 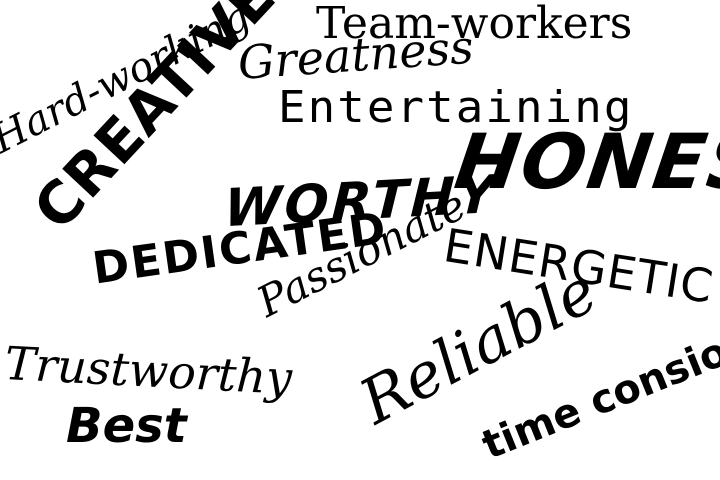 What do you see at coordinates (148, 370) in the screenshot?
I see `word-trustworthy: Trustworthy` at bounding box center [148, 370].